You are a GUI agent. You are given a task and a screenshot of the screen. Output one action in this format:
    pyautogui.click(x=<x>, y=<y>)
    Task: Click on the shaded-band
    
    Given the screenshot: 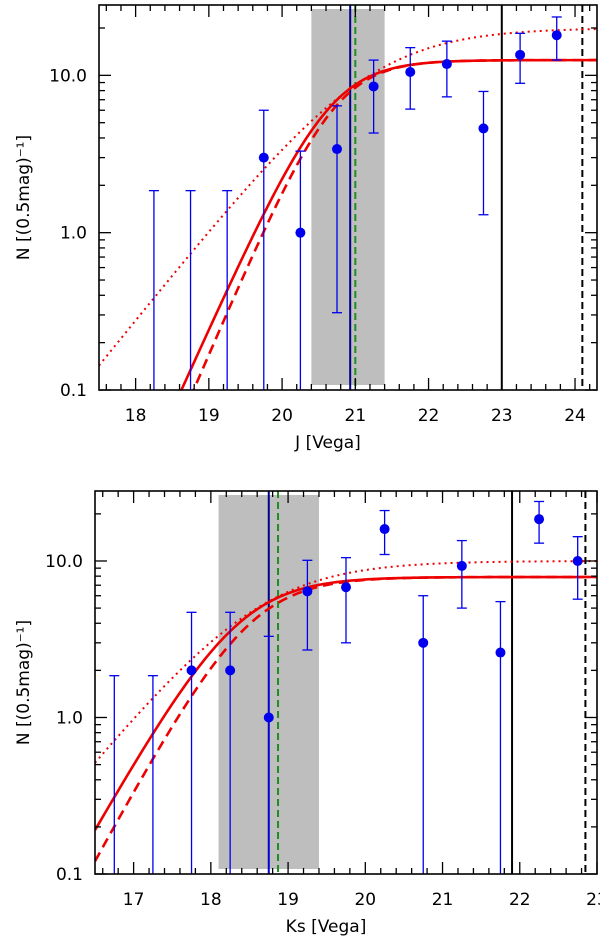 What is the action you would take?
    pyautogui.click(x=348, y=197)
    